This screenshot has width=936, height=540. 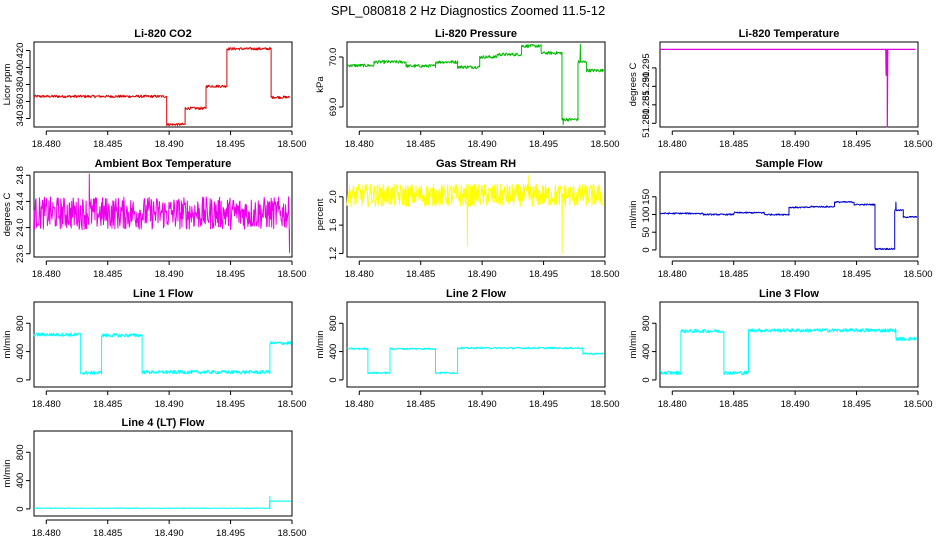 I want to click on y-tick-label: 340, so click(x=20, y=119).